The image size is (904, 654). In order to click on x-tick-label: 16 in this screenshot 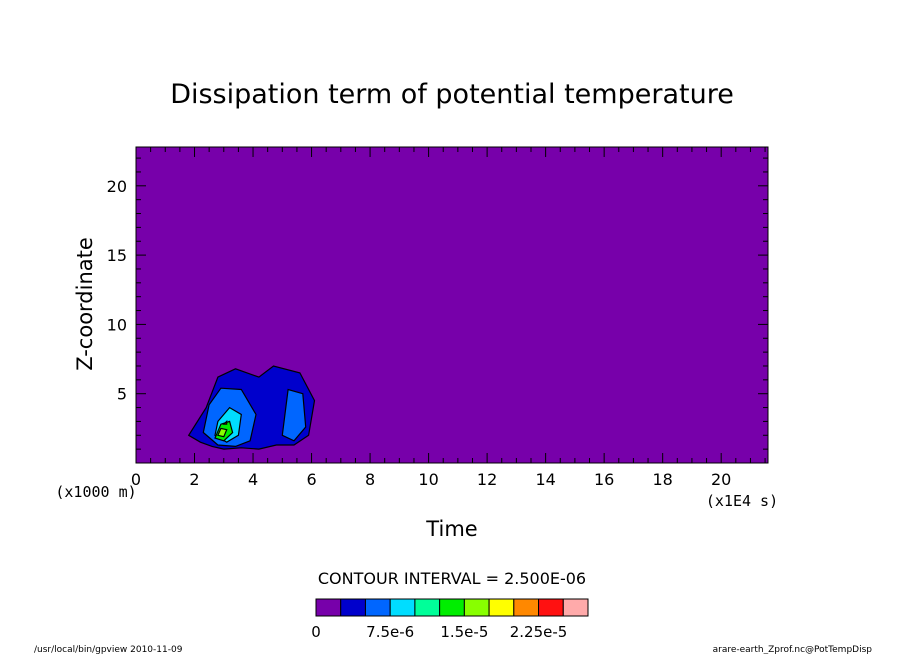, I will do `click(604, 479)`.